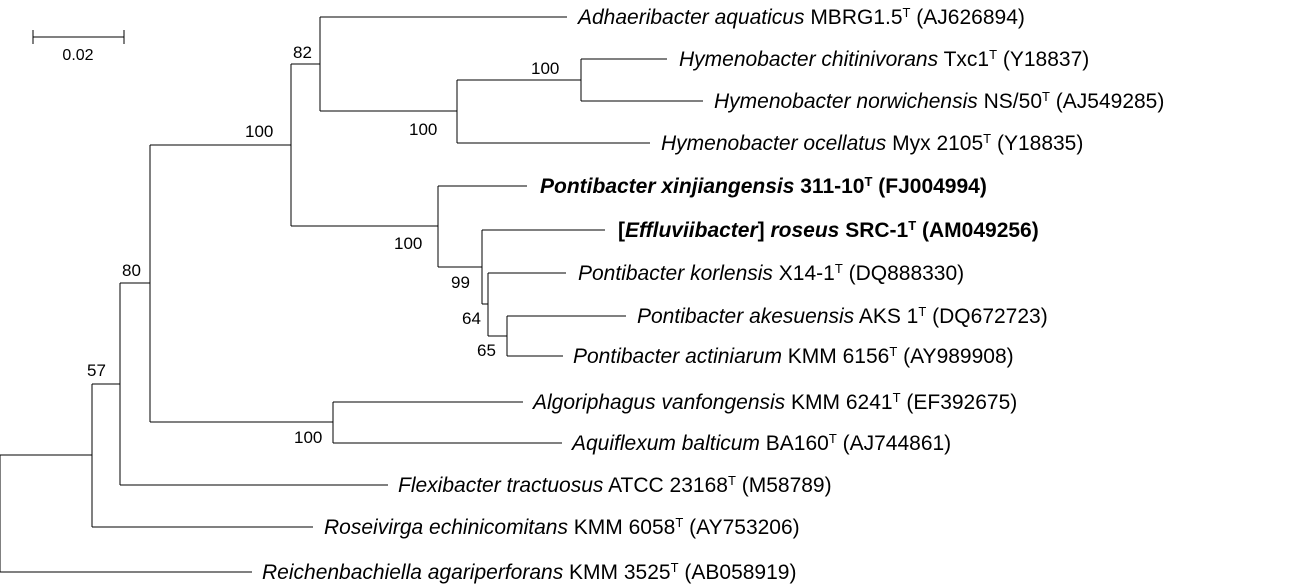 Image resolution: width=1302 pixels, height=588 pixels. I want to click on bootstrap-value: 99, so click(460, 282).